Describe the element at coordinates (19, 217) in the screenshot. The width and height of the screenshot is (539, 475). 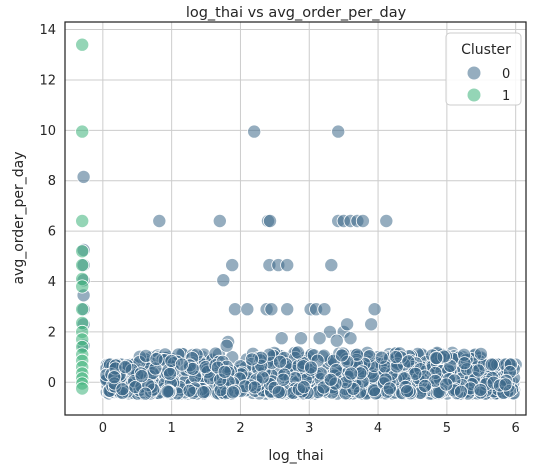
I see `y-axis-label: avg_order_per_day` at that location.